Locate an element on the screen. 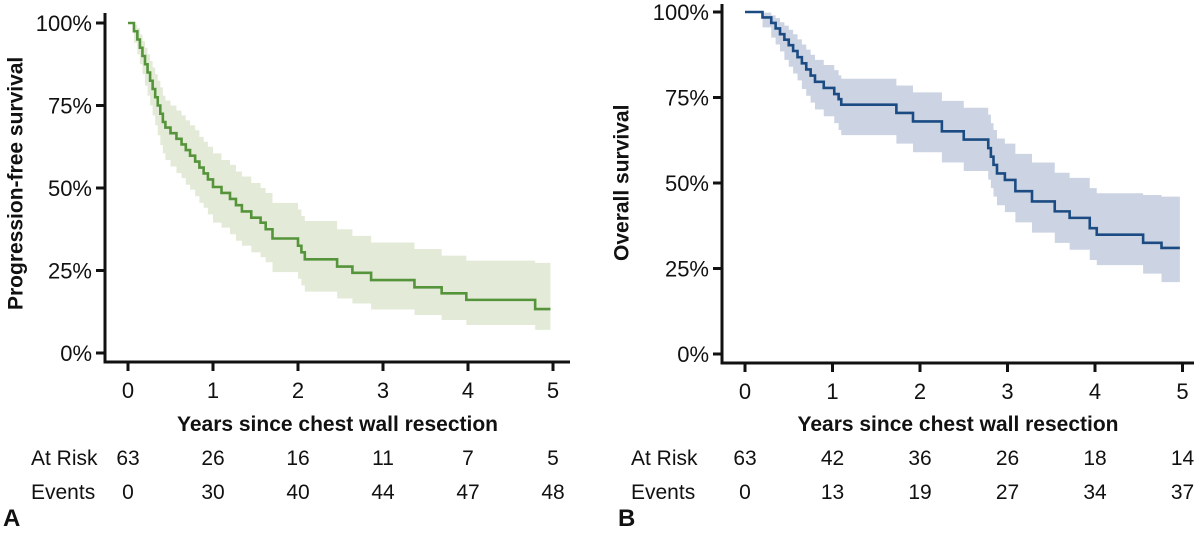  events-row: Events 0 13 19 27 34 37 is located at coordinates (900, 494).